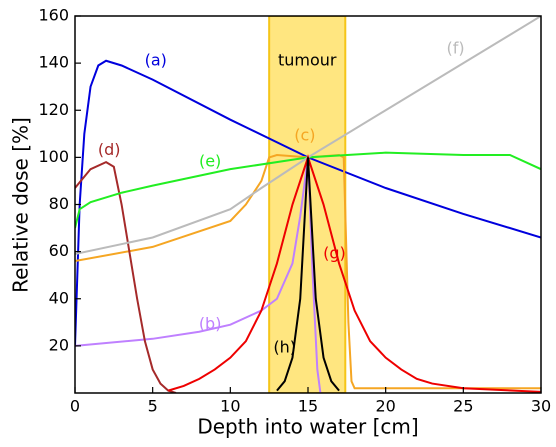 This screenshot has width=556, height=447. I want to click on y-tick-label: 120, so click(53, 109).